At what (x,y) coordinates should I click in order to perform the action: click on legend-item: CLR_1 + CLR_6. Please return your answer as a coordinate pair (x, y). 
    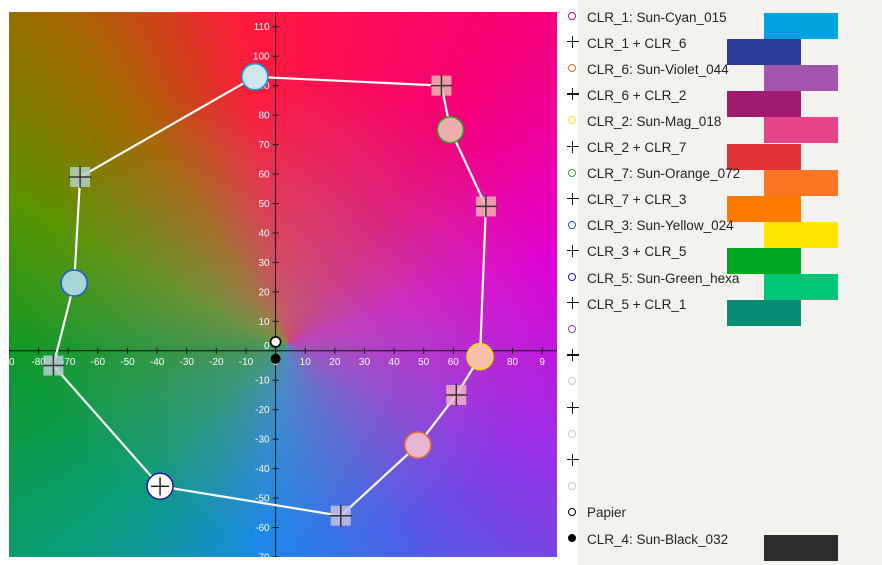
    Looking at the image, I should click on (626, 43).